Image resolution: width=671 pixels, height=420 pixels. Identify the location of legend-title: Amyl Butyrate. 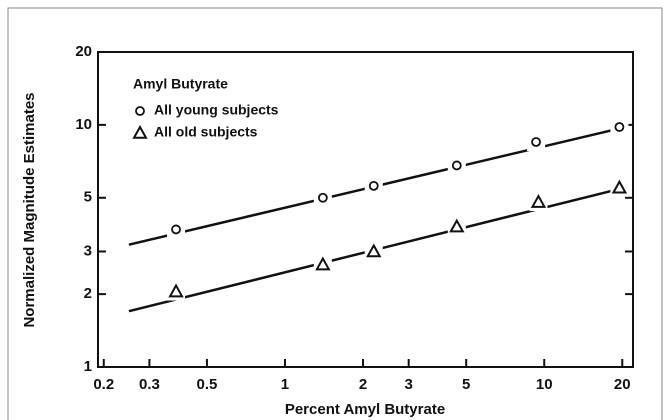
(180, 84).